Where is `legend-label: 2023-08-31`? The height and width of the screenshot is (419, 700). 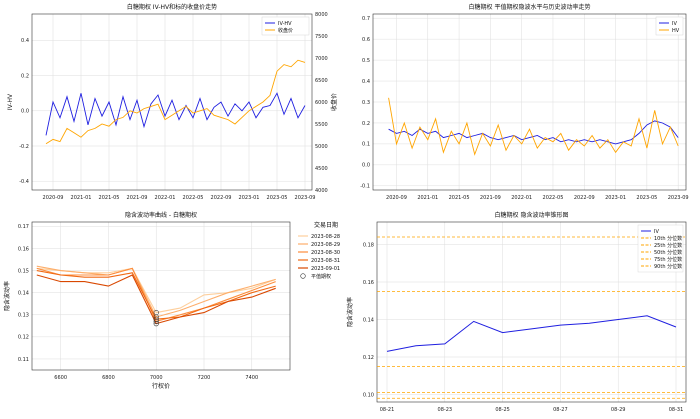
legend-label: 2023-08-31 is located at coordinates (325, 261).